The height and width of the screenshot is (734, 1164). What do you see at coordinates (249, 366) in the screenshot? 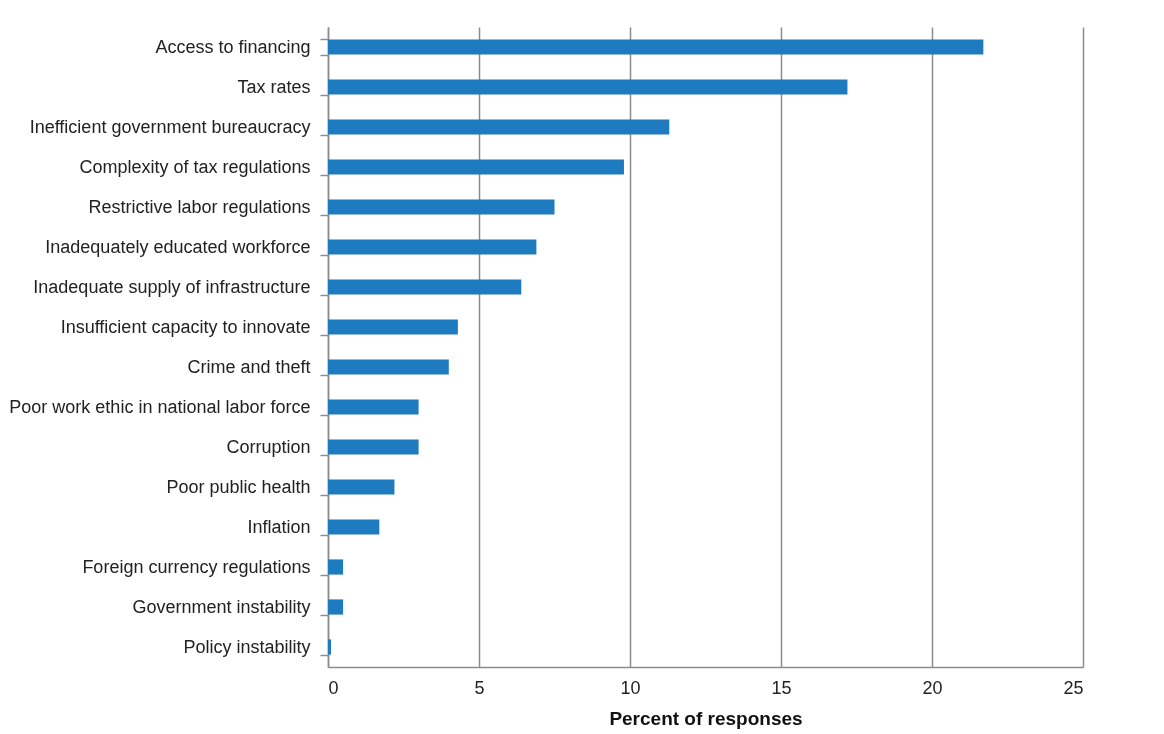
I see `y-tick-label: Crime and theft` at bounding box center [249, 366].